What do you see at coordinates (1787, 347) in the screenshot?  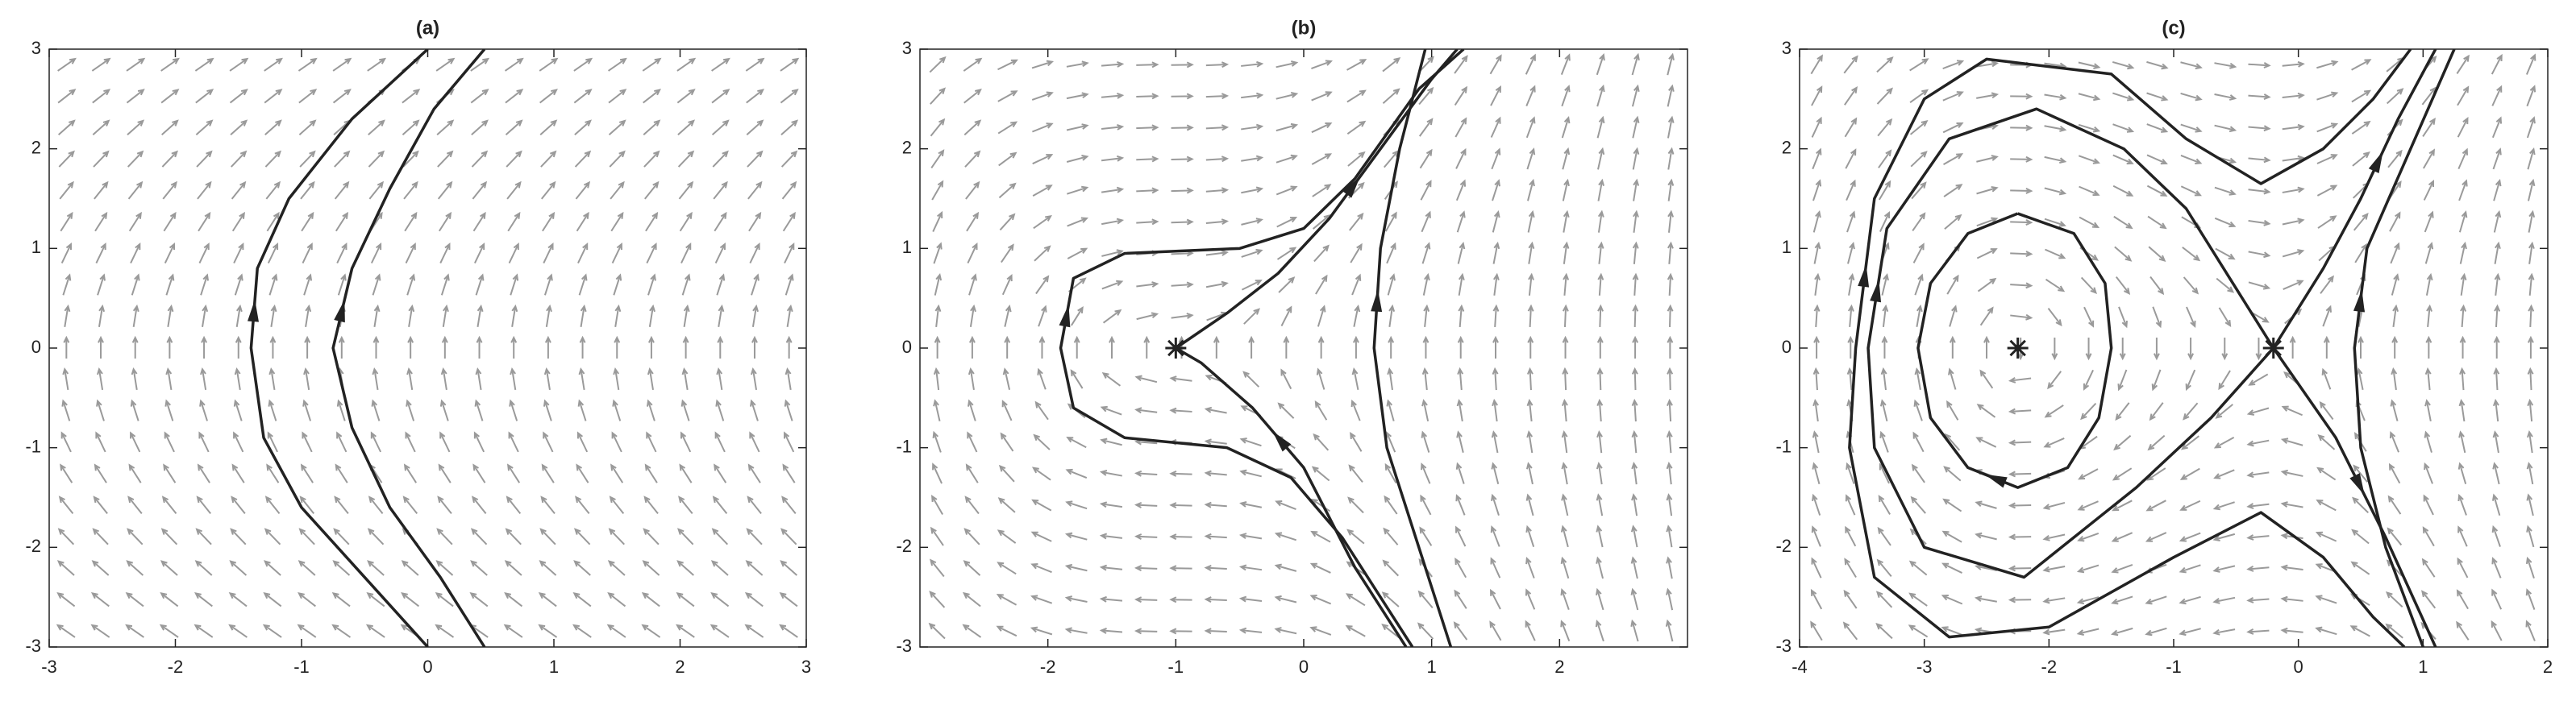 I see `y-tick-label: 0` at bounding box center [1787, 347].